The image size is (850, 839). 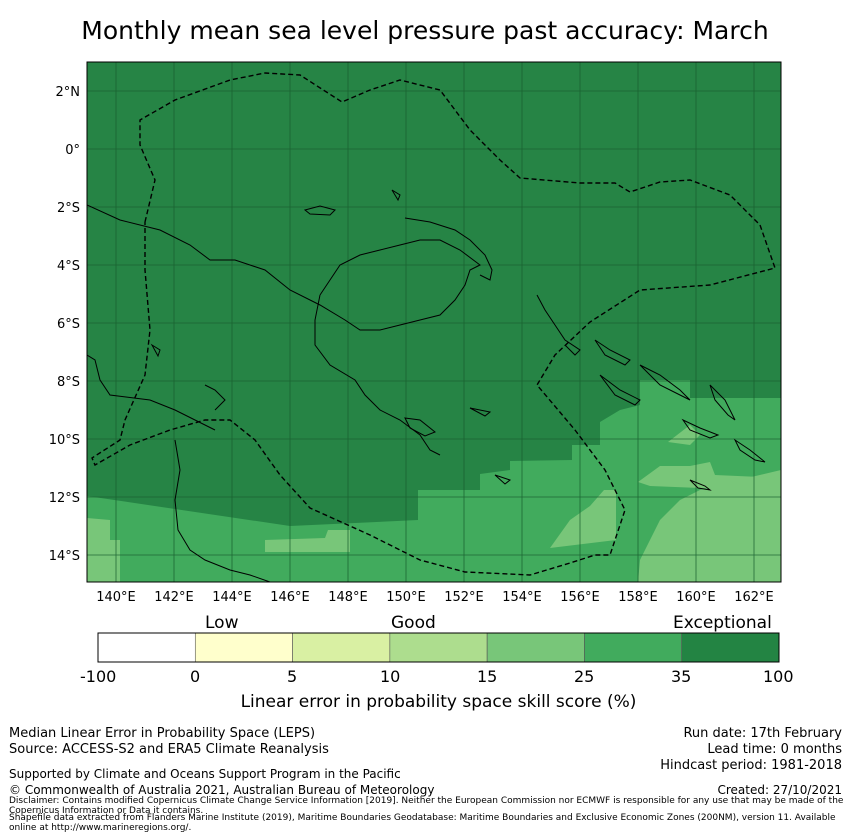 I want to click on colorbar-tick: 5, so click(x=292, y=676).